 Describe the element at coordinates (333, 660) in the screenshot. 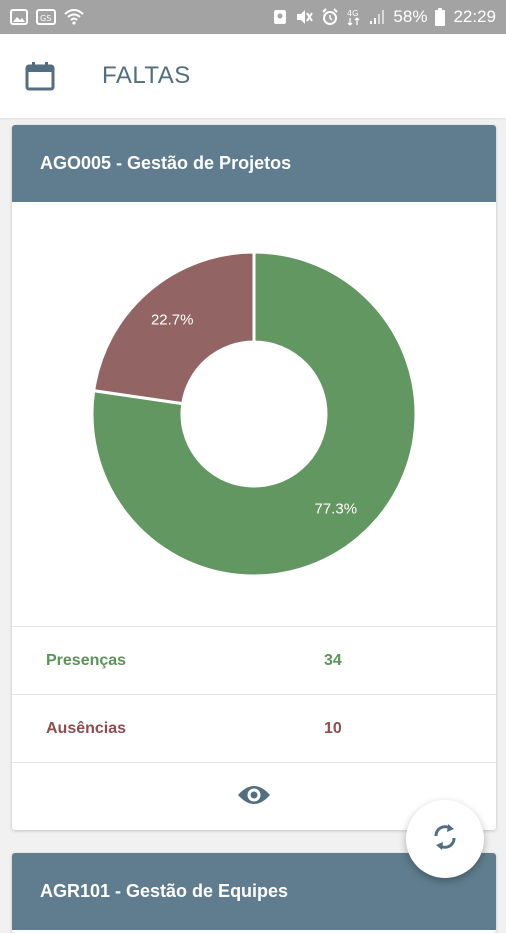

I see `presences-value: 34` at that location.